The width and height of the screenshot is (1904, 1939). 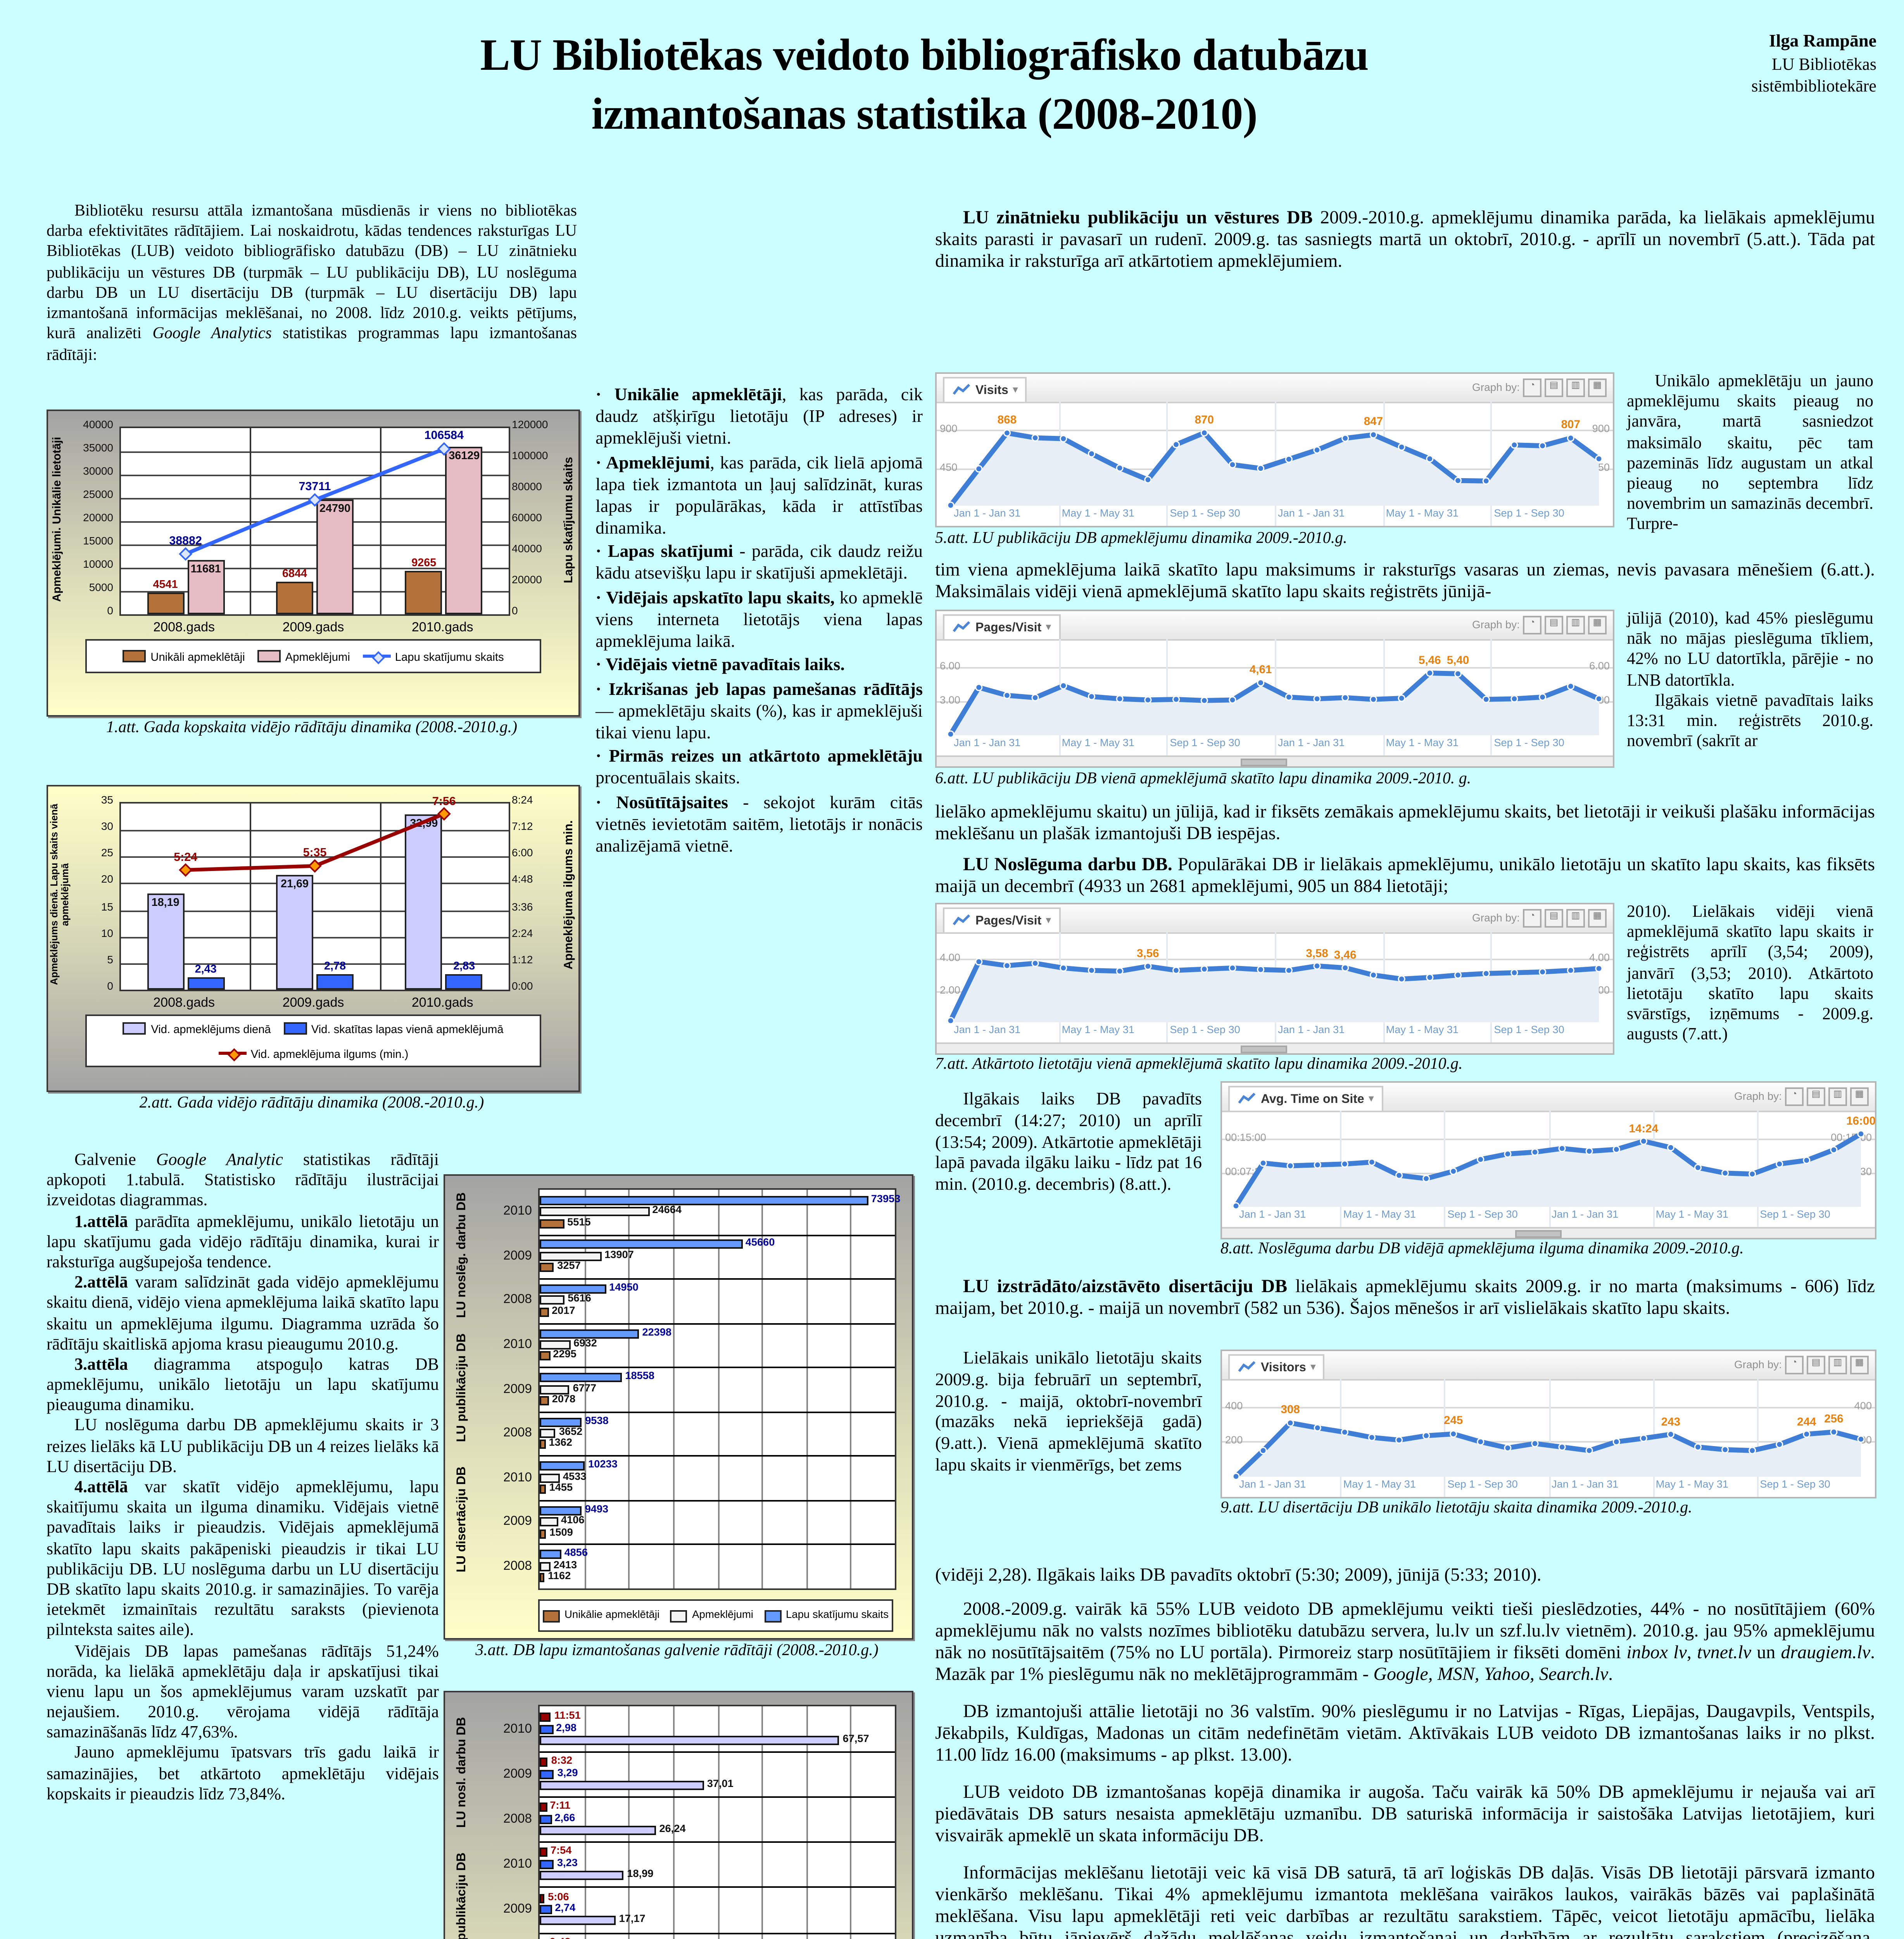 I want to click on caret-down-icon: ▾, so click(x=1048, y=921).